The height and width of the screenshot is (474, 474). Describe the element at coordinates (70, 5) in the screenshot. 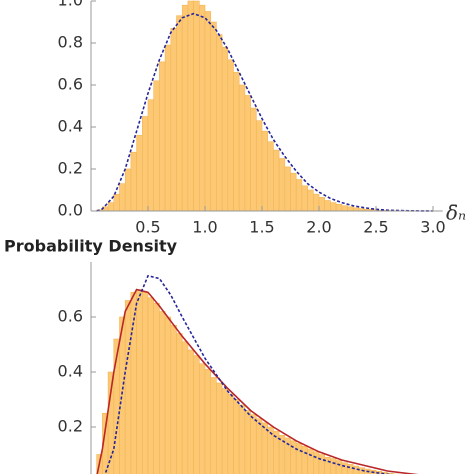

I see `y-tick-label: 1.0` at that location.